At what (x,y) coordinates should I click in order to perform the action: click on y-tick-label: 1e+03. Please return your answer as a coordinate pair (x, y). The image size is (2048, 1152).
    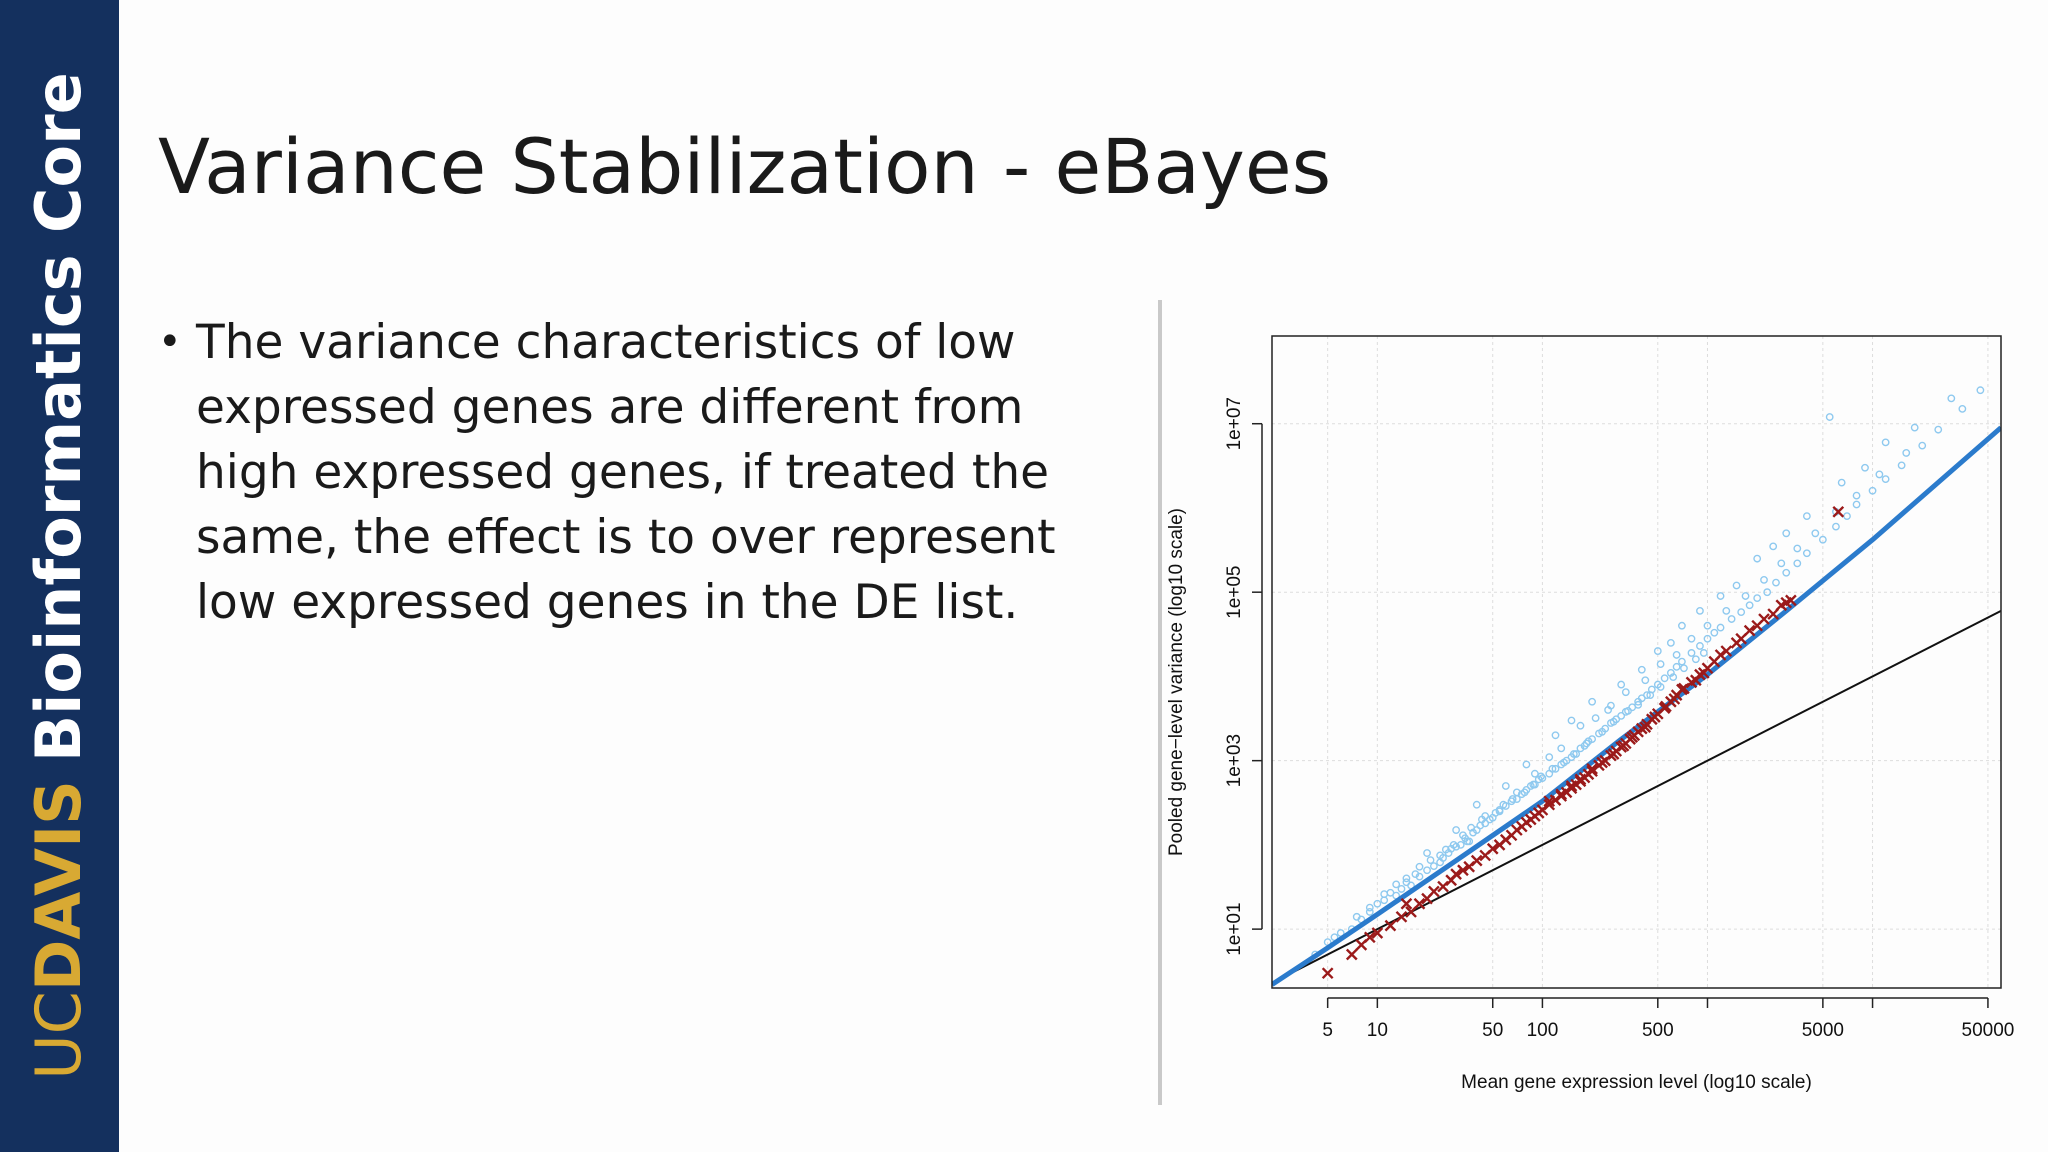
    Looking at the image, I should click on (1234, 760).